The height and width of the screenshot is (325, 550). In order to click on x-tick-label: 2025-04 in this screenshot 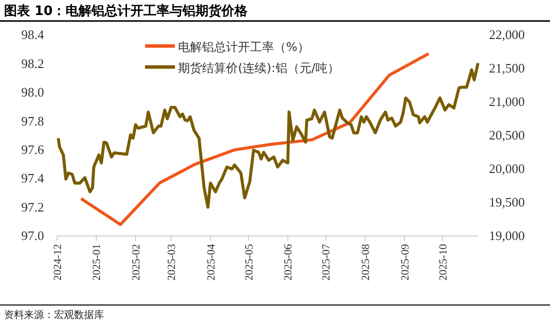, I will do `click(211, 262)`.